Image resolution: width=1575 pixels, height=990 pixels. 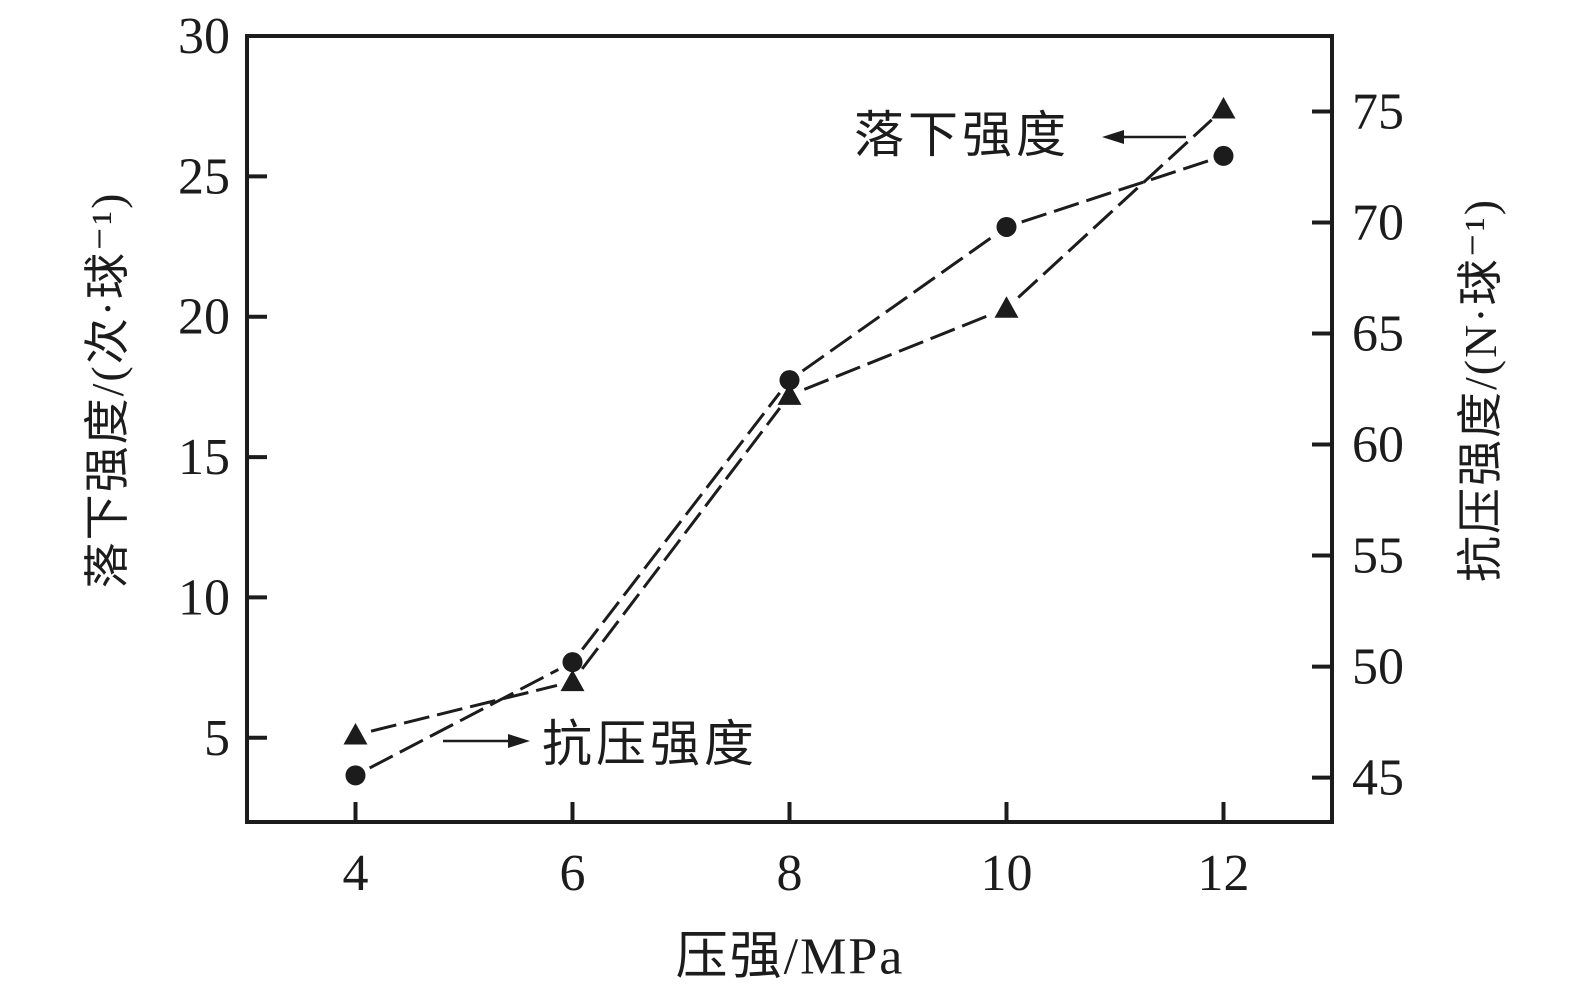 What do you see at coordinates (1378, 556) in the screenshot?
I see `right-axis-tick-label: 55` at bounding box center [1378, 556].